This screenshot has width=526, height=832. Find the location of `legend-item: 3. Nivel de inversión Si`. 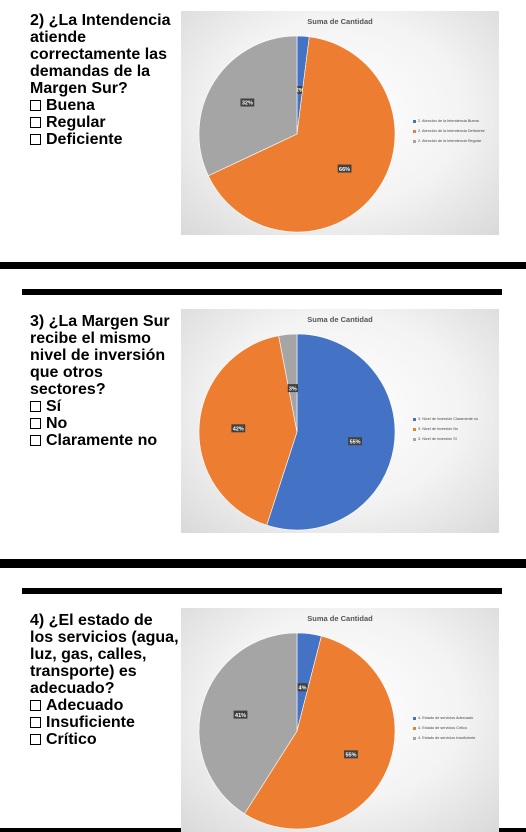

legend-item: 3. Nivel de inversión Si is located at coordinates (445, 439).